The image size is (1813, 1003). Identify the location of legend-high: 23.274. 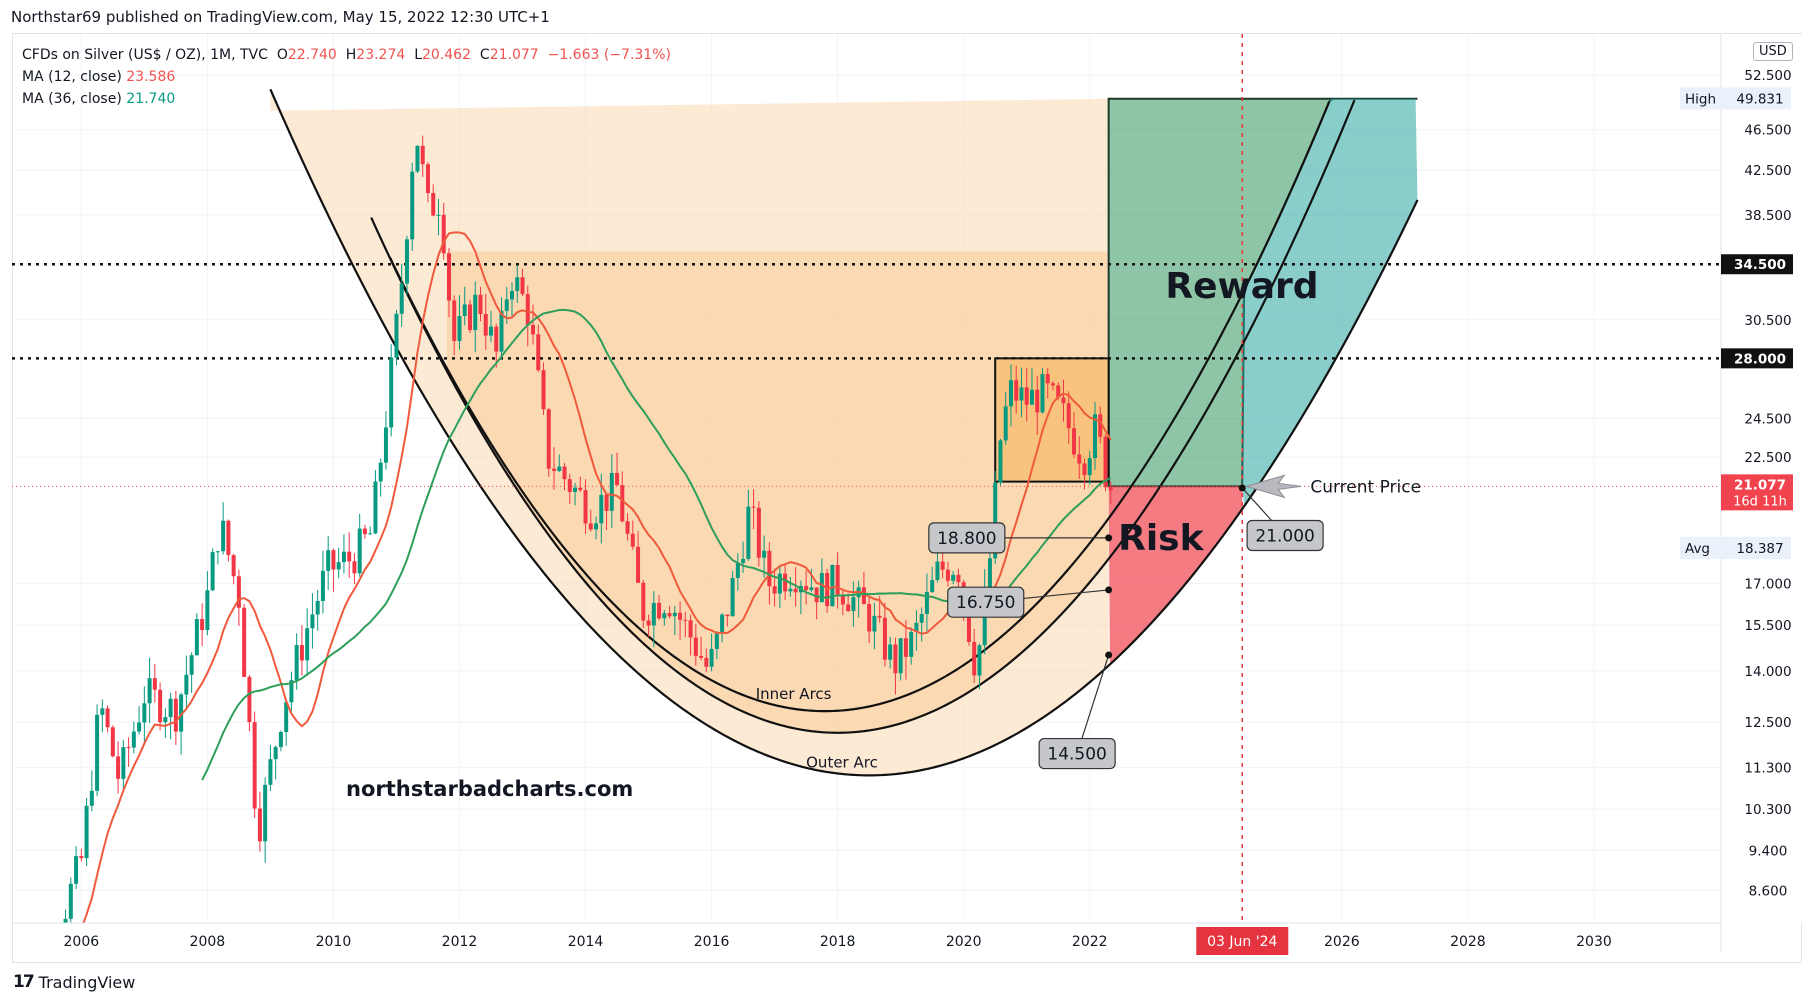
(381, 55).